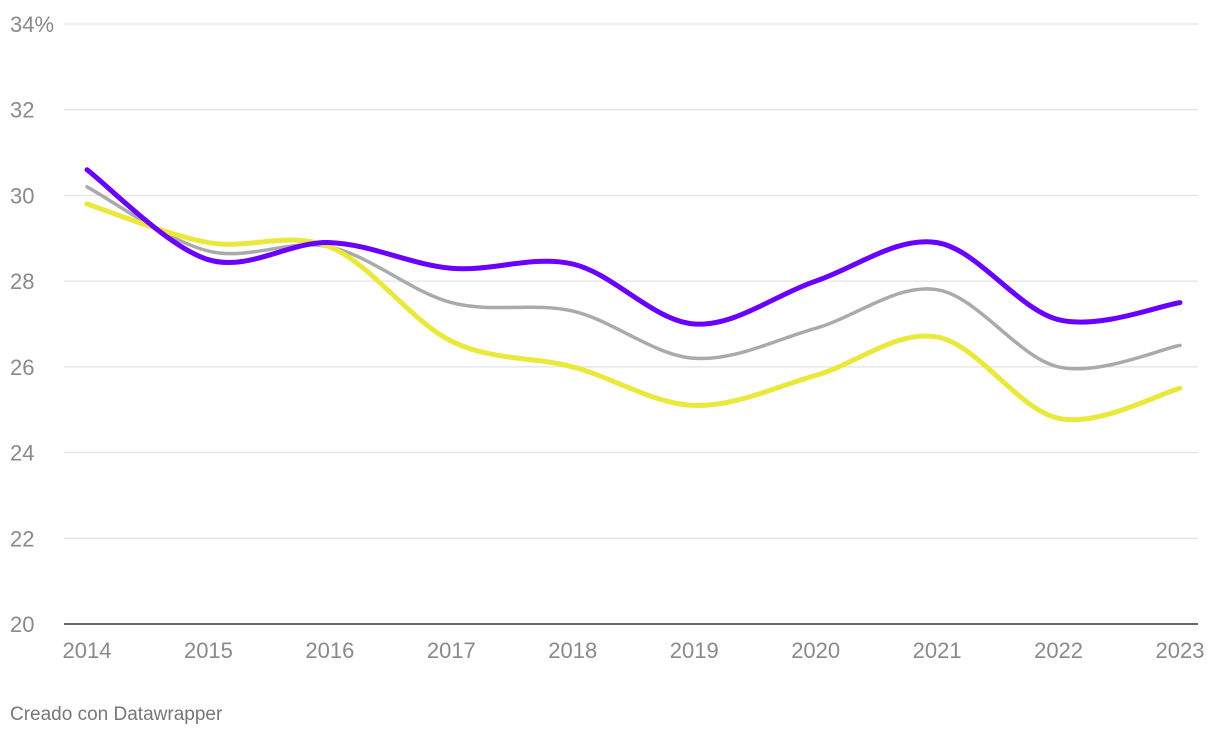 The height and width of the screenshot is (740, 1220). I want to click on y-tick-label: 26, so click(22, 367).